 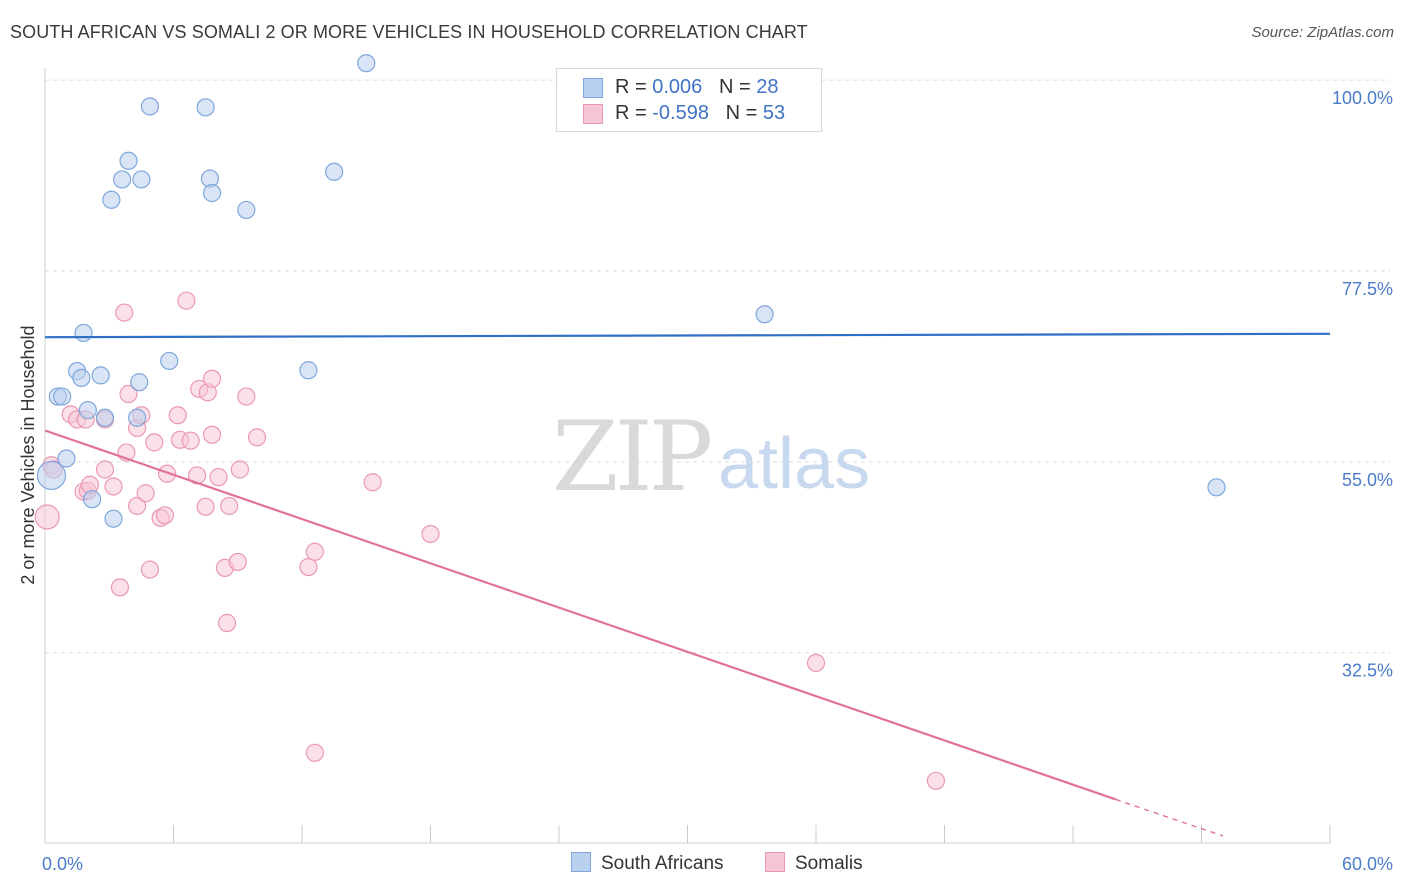 I want to click on legend-swatch-blue, so click(x=593, y=88).